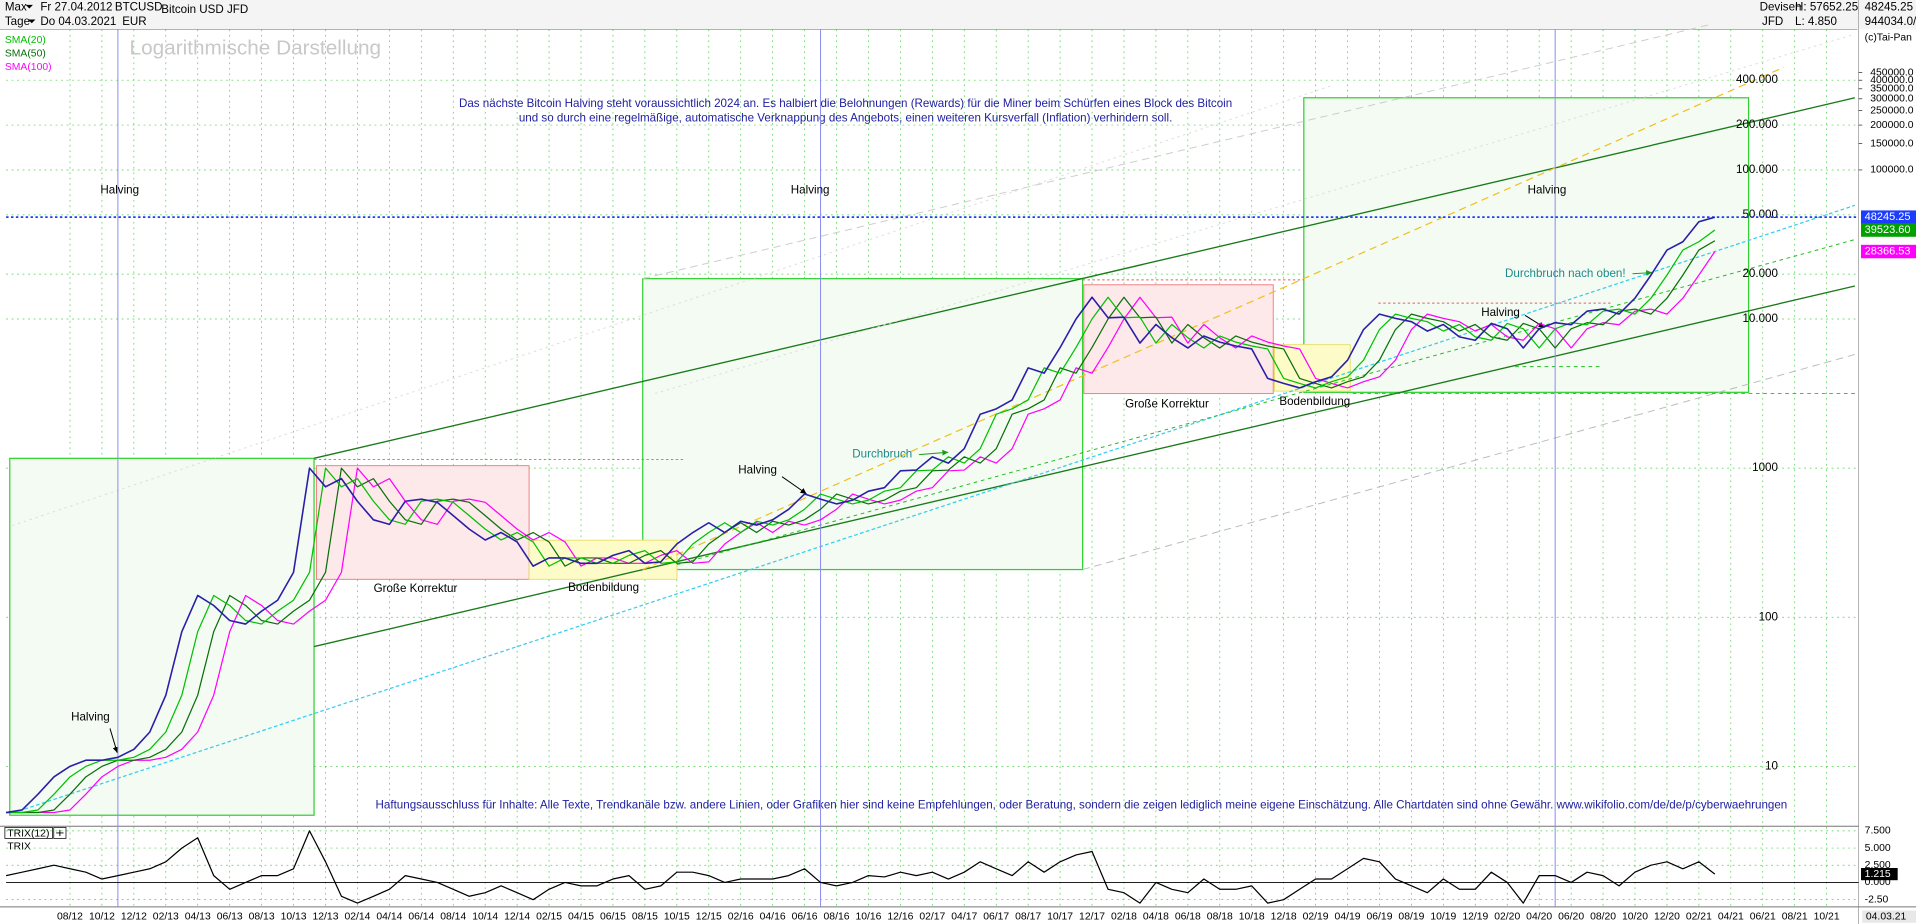 Image resolution: width=1916 pixels, height=924 pixels. Describe the element at coordinates (453, 916) in the screenshot. I see `x-tick-label: 08/14` at that location.